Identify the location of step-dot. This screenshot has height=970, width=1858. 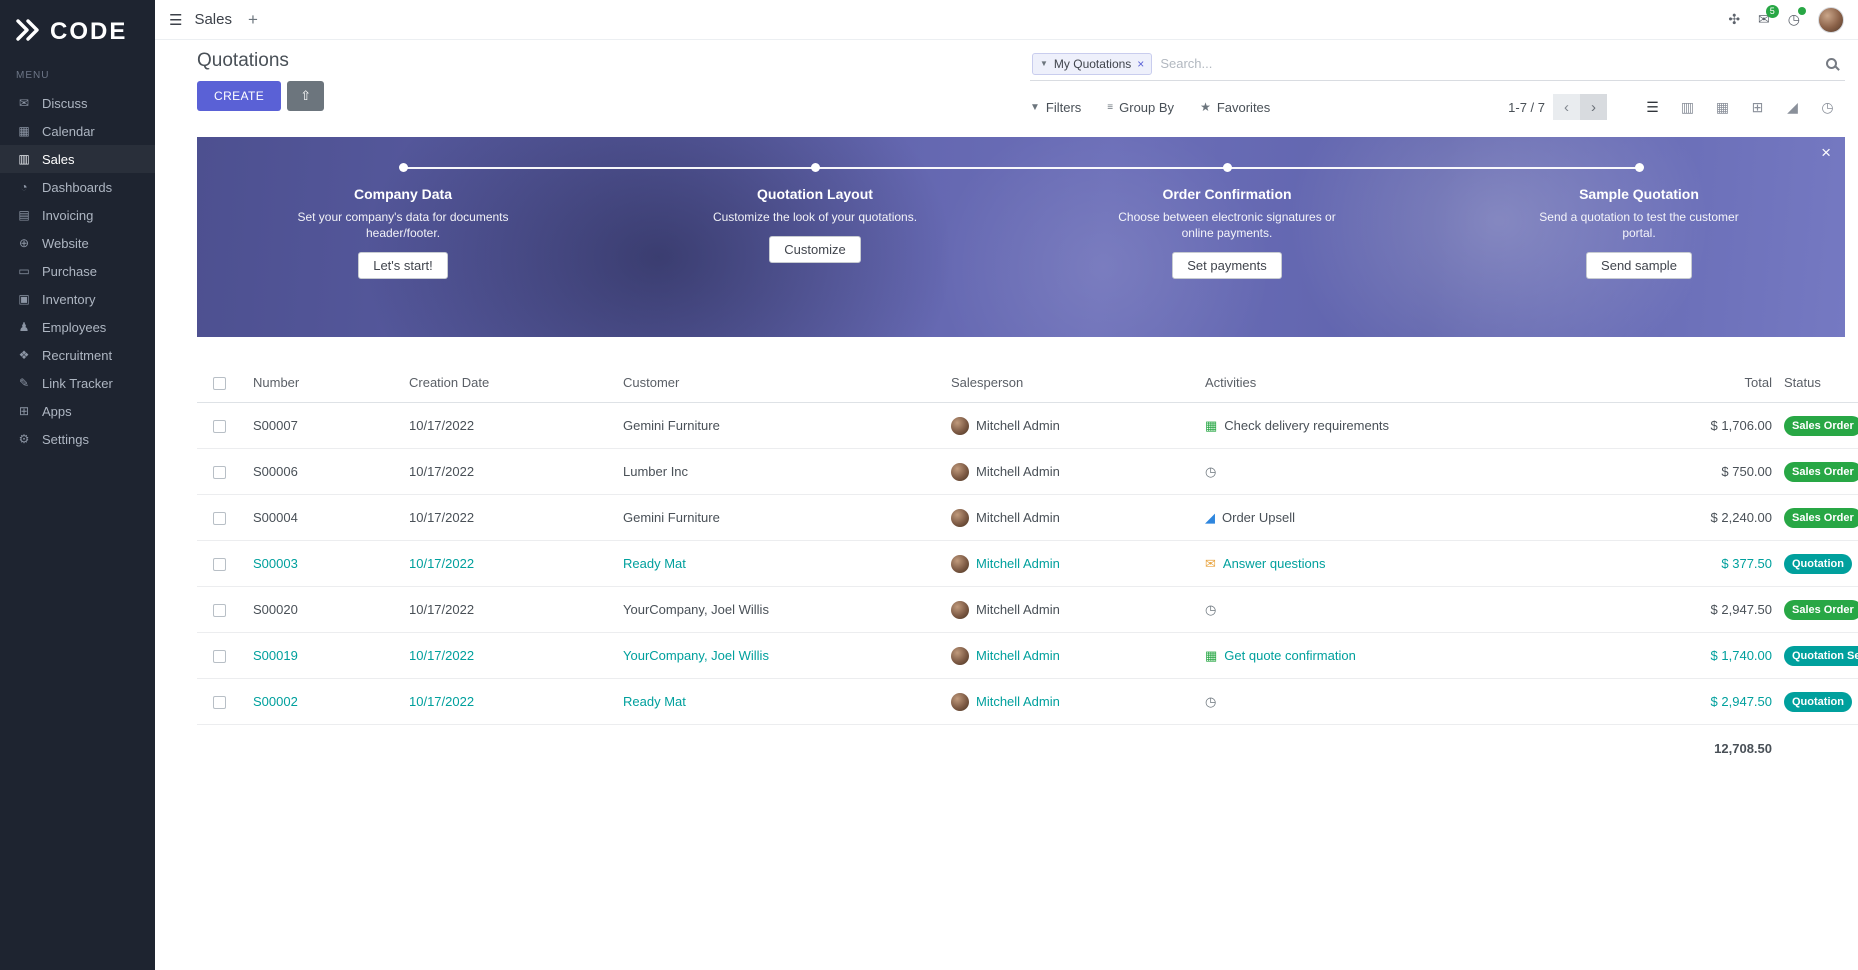
(403, 167).